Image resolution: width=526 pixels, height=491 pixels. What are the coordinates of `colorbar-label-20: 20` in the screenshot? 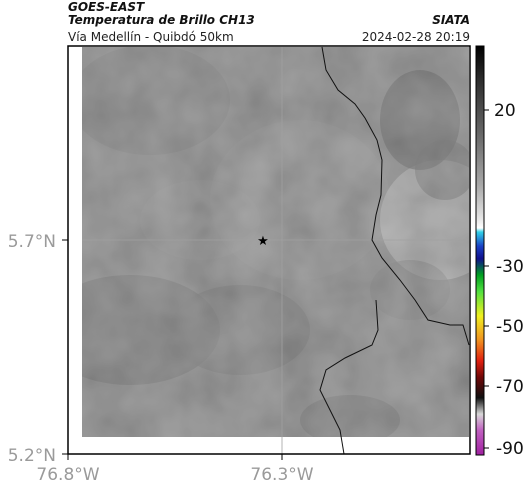 It's located at (505, 111).